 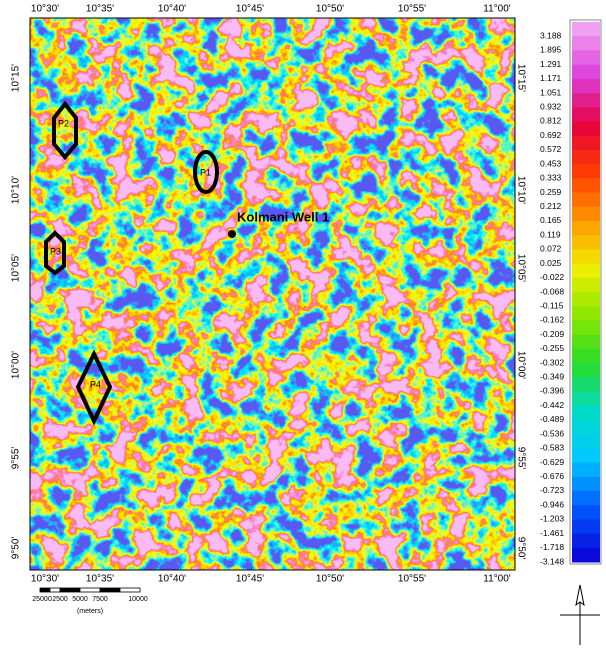 I want to click on legend-label: -0.302, so click(x=552, y=362).